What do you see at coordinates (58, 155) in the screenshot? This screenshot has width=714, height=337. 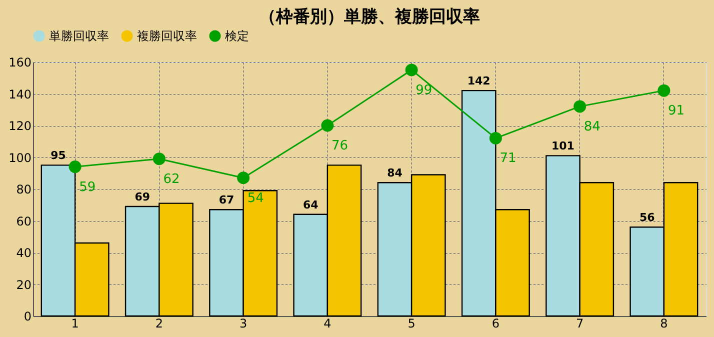 I see `data-label: 95` at bounding box center [58, 155].